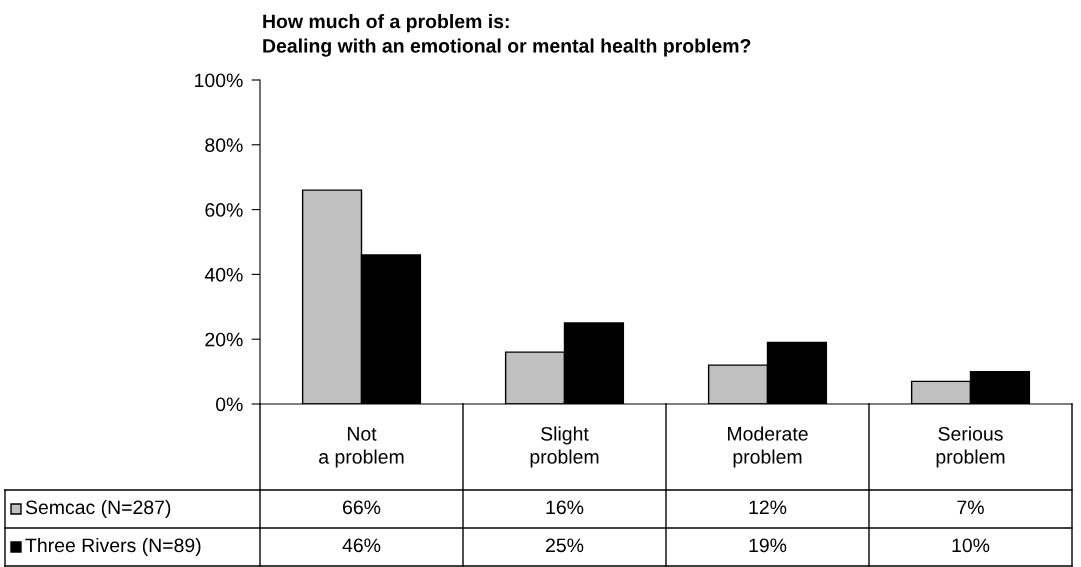  What do you see at coordinates (565, 507) in the screenshot?
I see `data-label: 16%` at bounding box center [565, 507].